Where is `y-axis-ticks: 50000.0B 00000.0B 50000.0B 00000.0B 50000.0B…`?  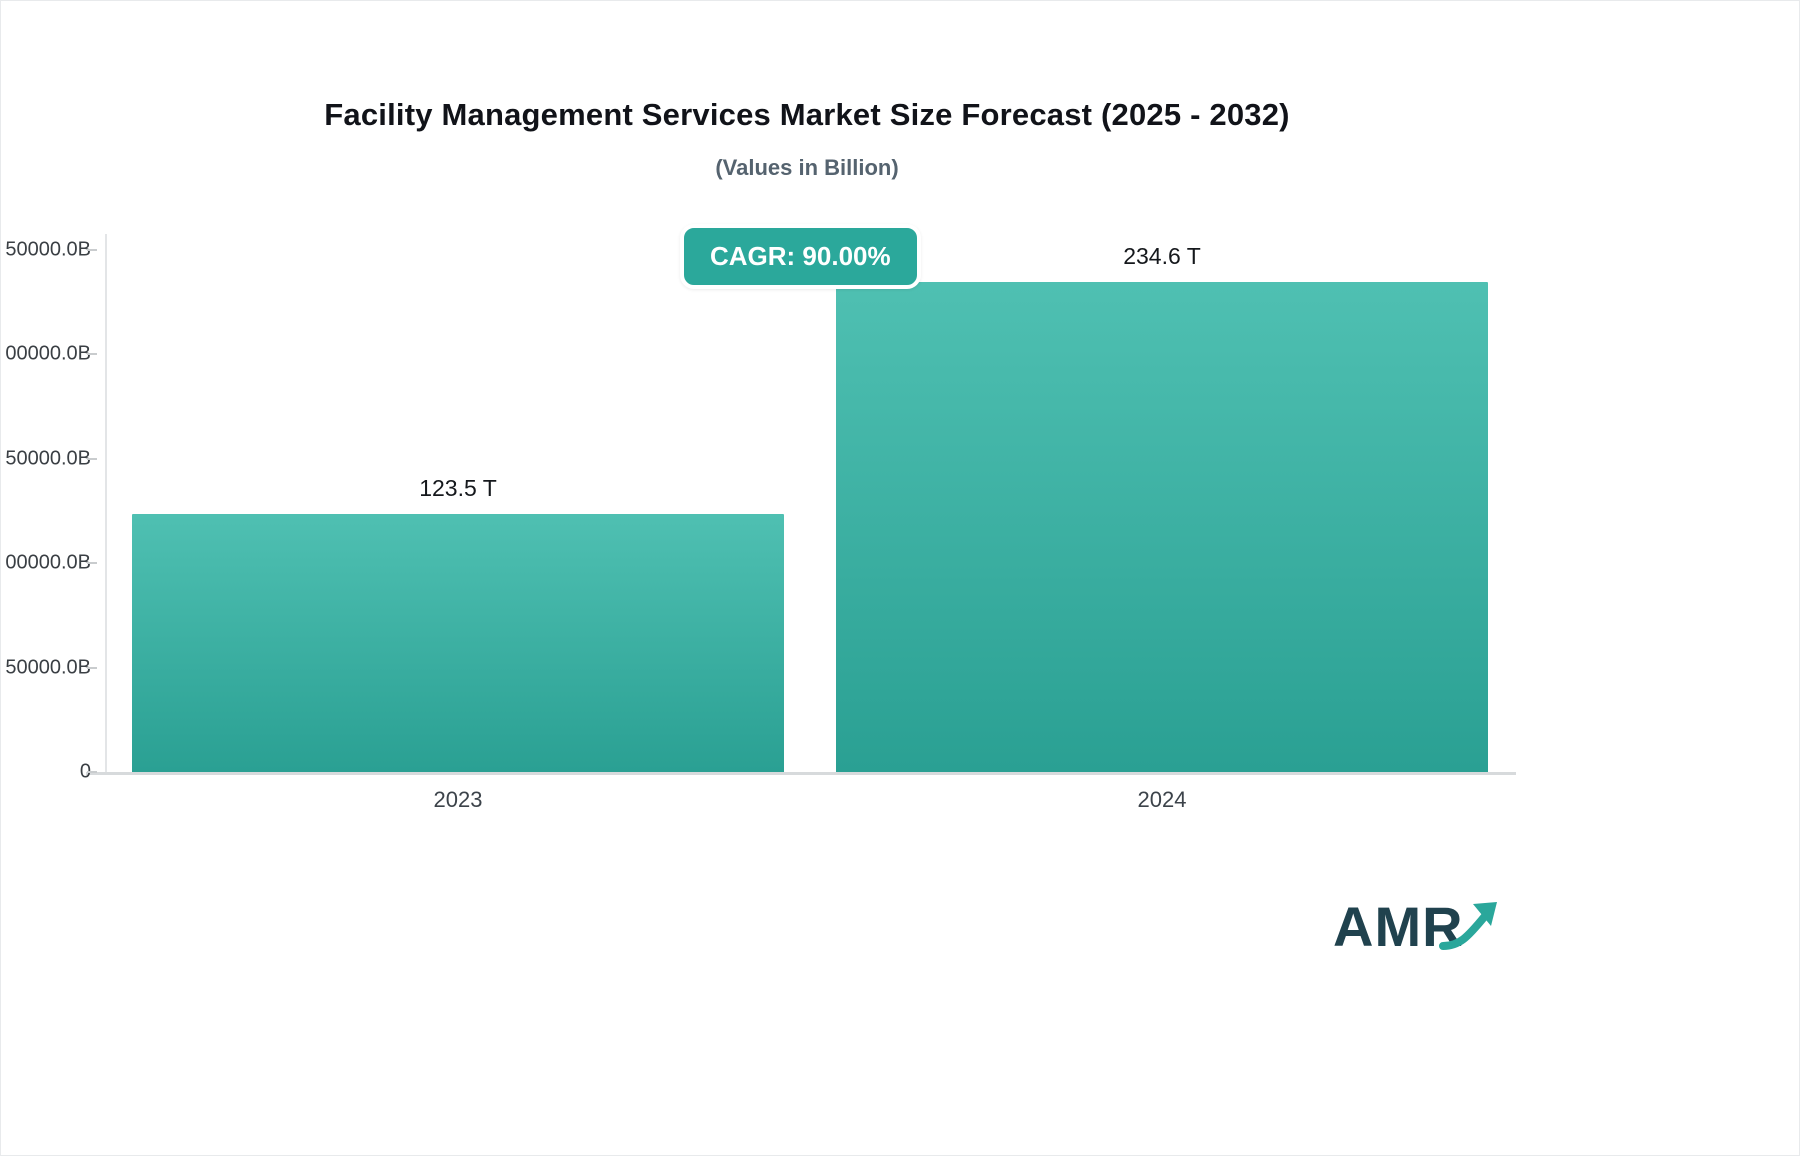
y-axis-ticks: 50000.0B 00000.0B 50000.0B 00000.0B 50000.0B… is located at coordinates (51, 511).